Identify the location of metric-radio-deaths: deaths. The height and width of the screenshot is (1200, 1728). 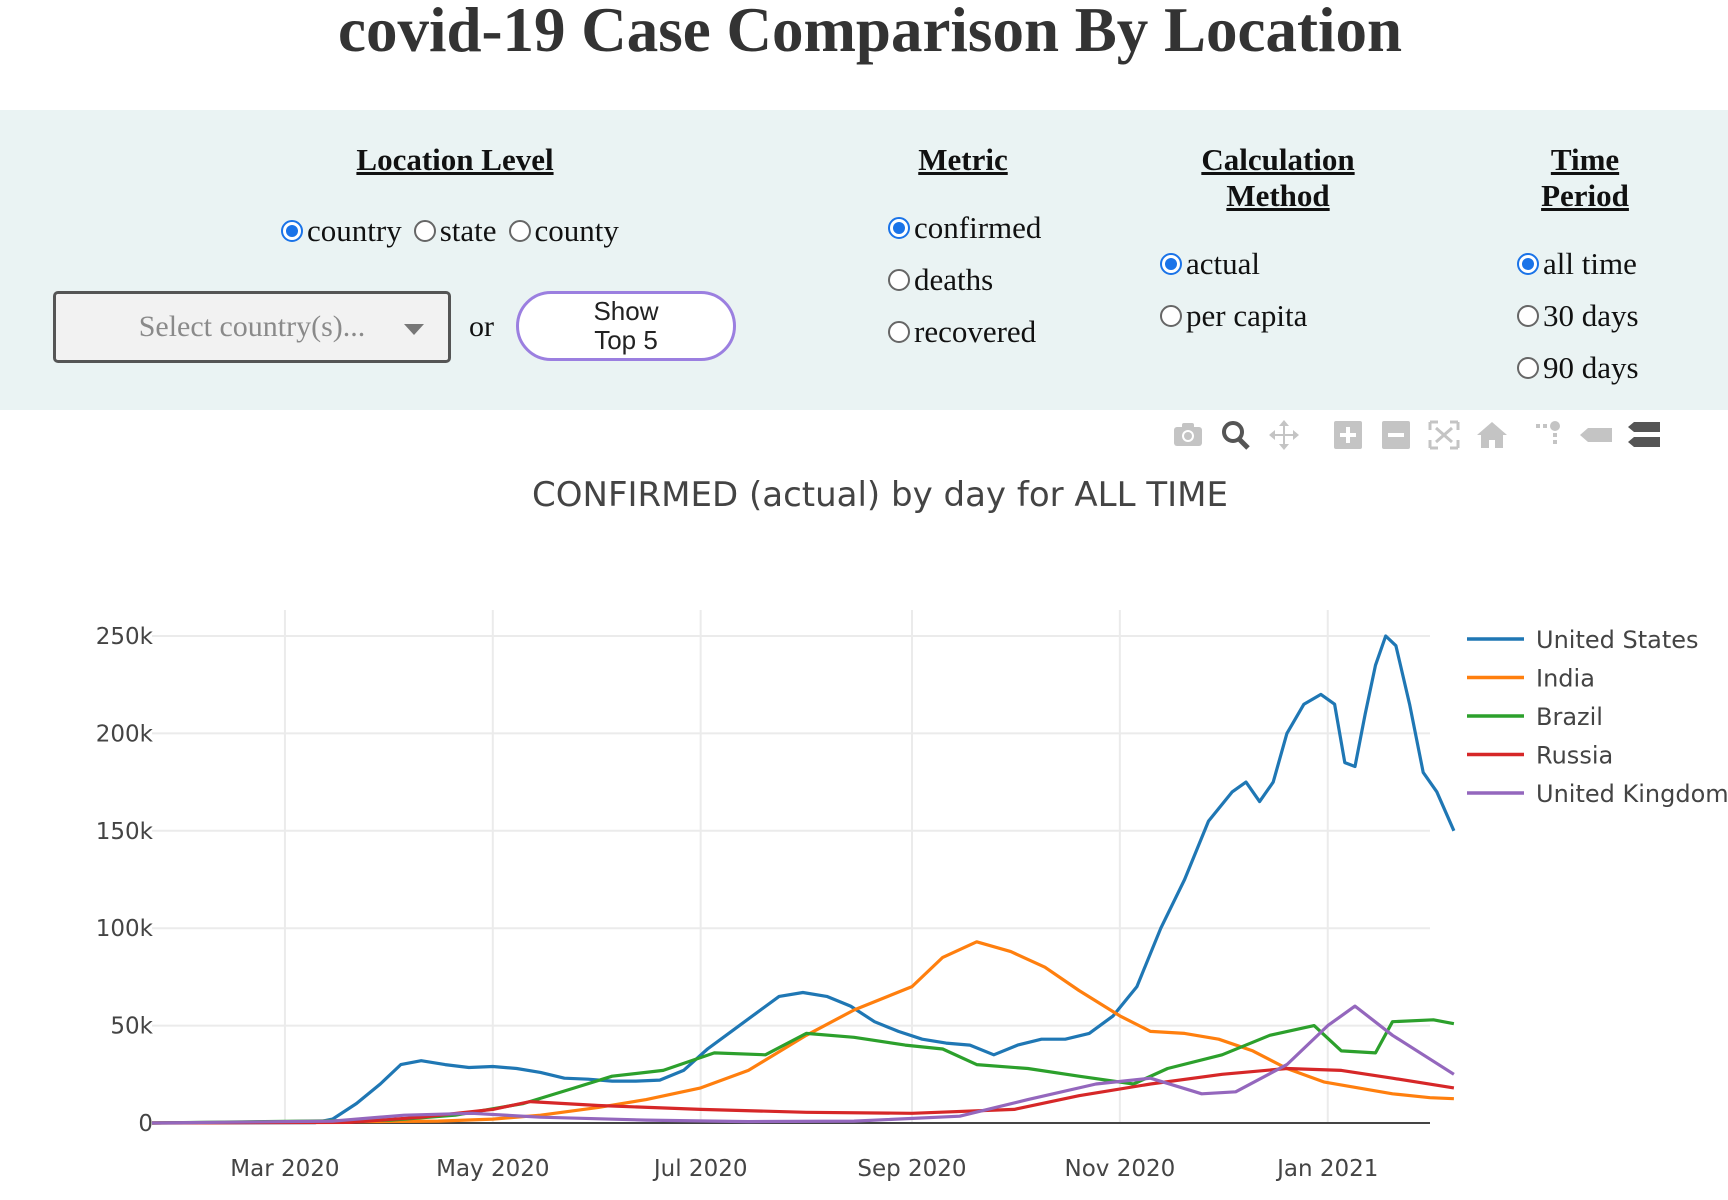
(946, 280).